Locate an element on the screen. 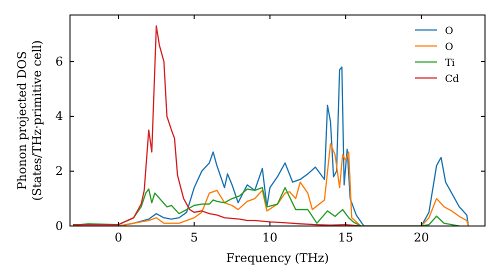 This screenshot has height=280, width=500. y-tick-label: 2 is located at coordinates (59, 171).